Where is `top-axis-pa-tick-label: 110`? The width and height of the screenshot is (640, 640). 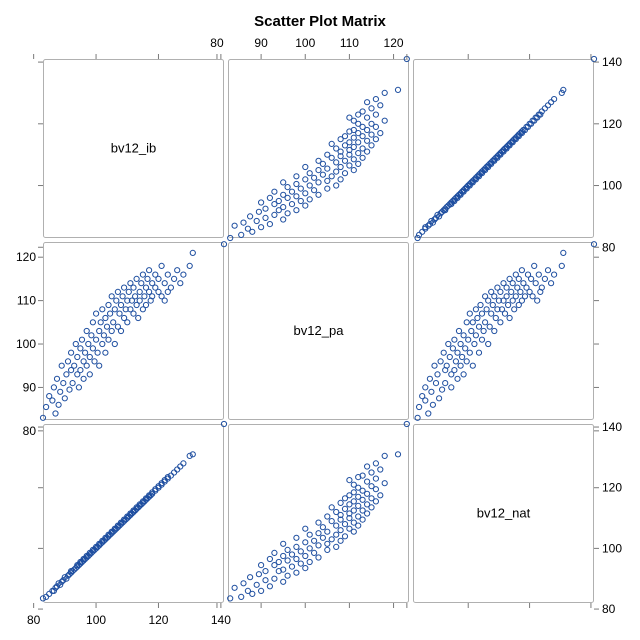
top-axis-pa-tick-label: 110 is located at coordinates (349, 43).